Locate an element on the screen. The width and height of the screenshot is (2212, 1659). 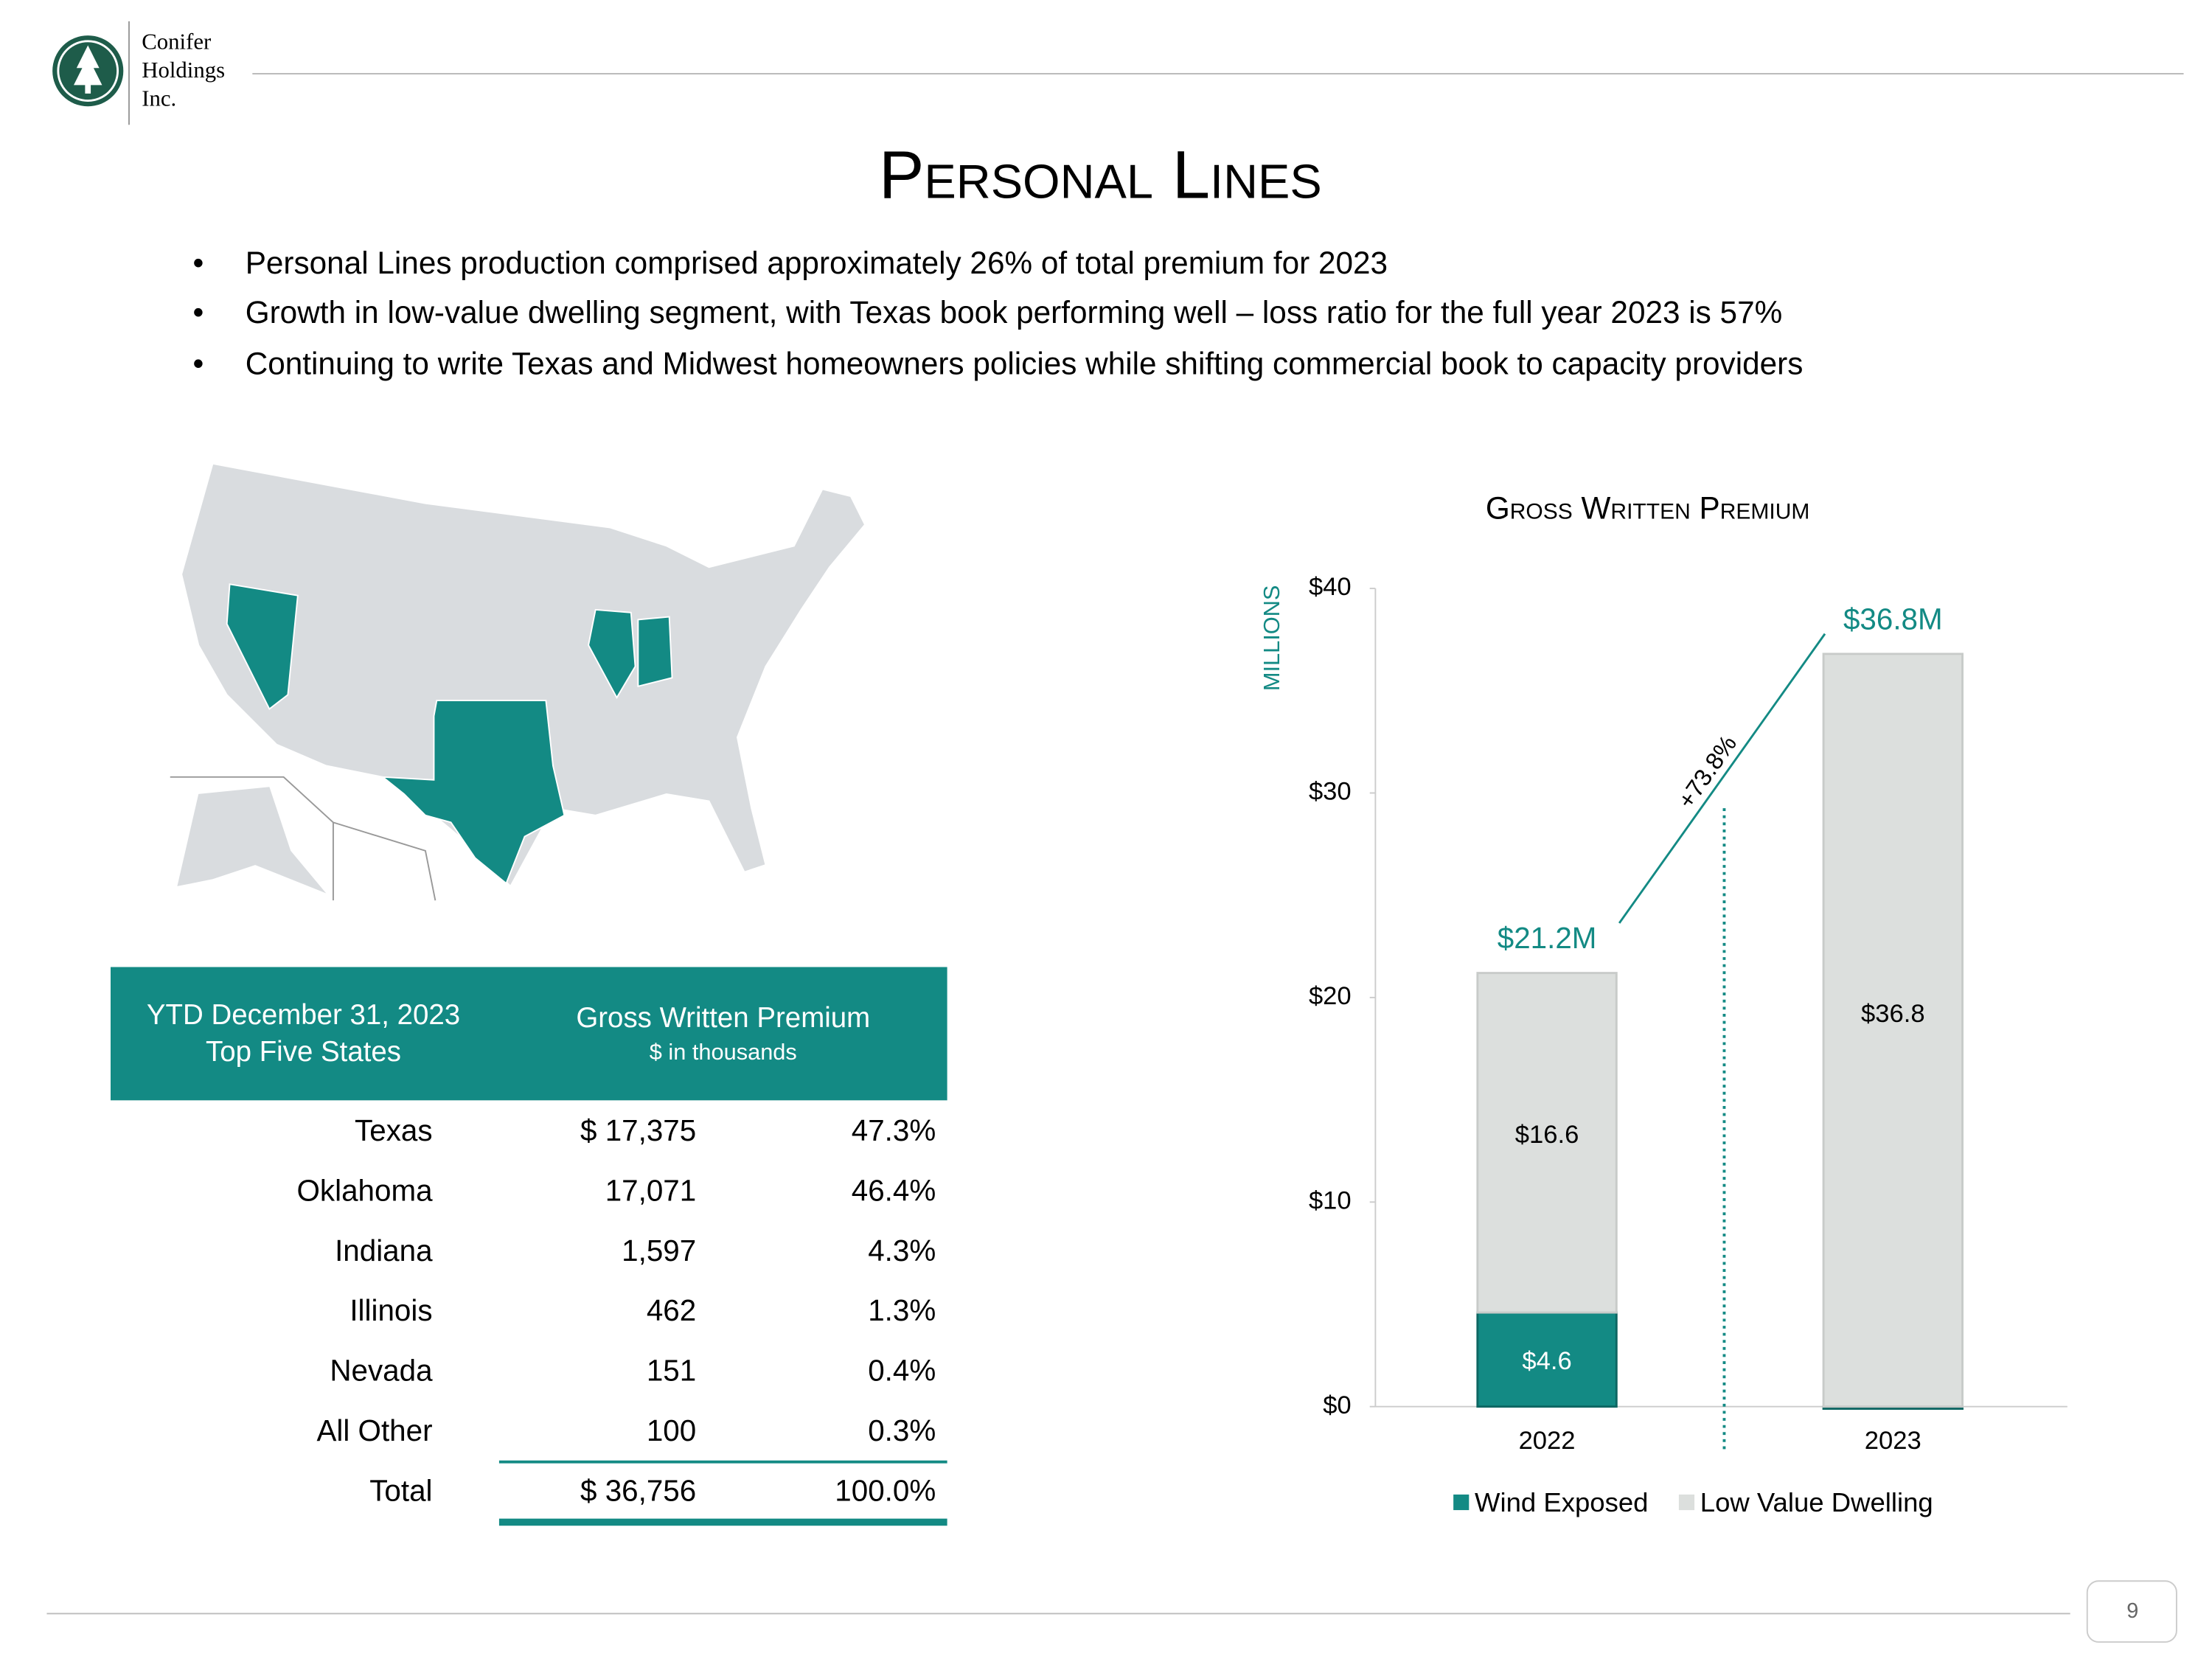
total-bar is located at coordinates (722, 1522).